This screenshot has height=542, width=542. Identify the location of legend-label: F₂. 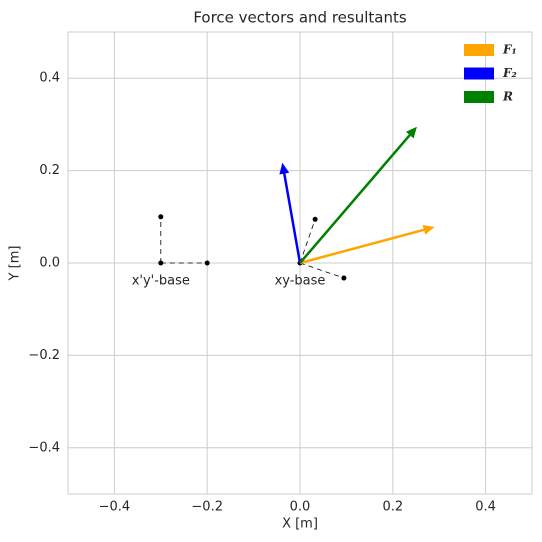
(509, 73).